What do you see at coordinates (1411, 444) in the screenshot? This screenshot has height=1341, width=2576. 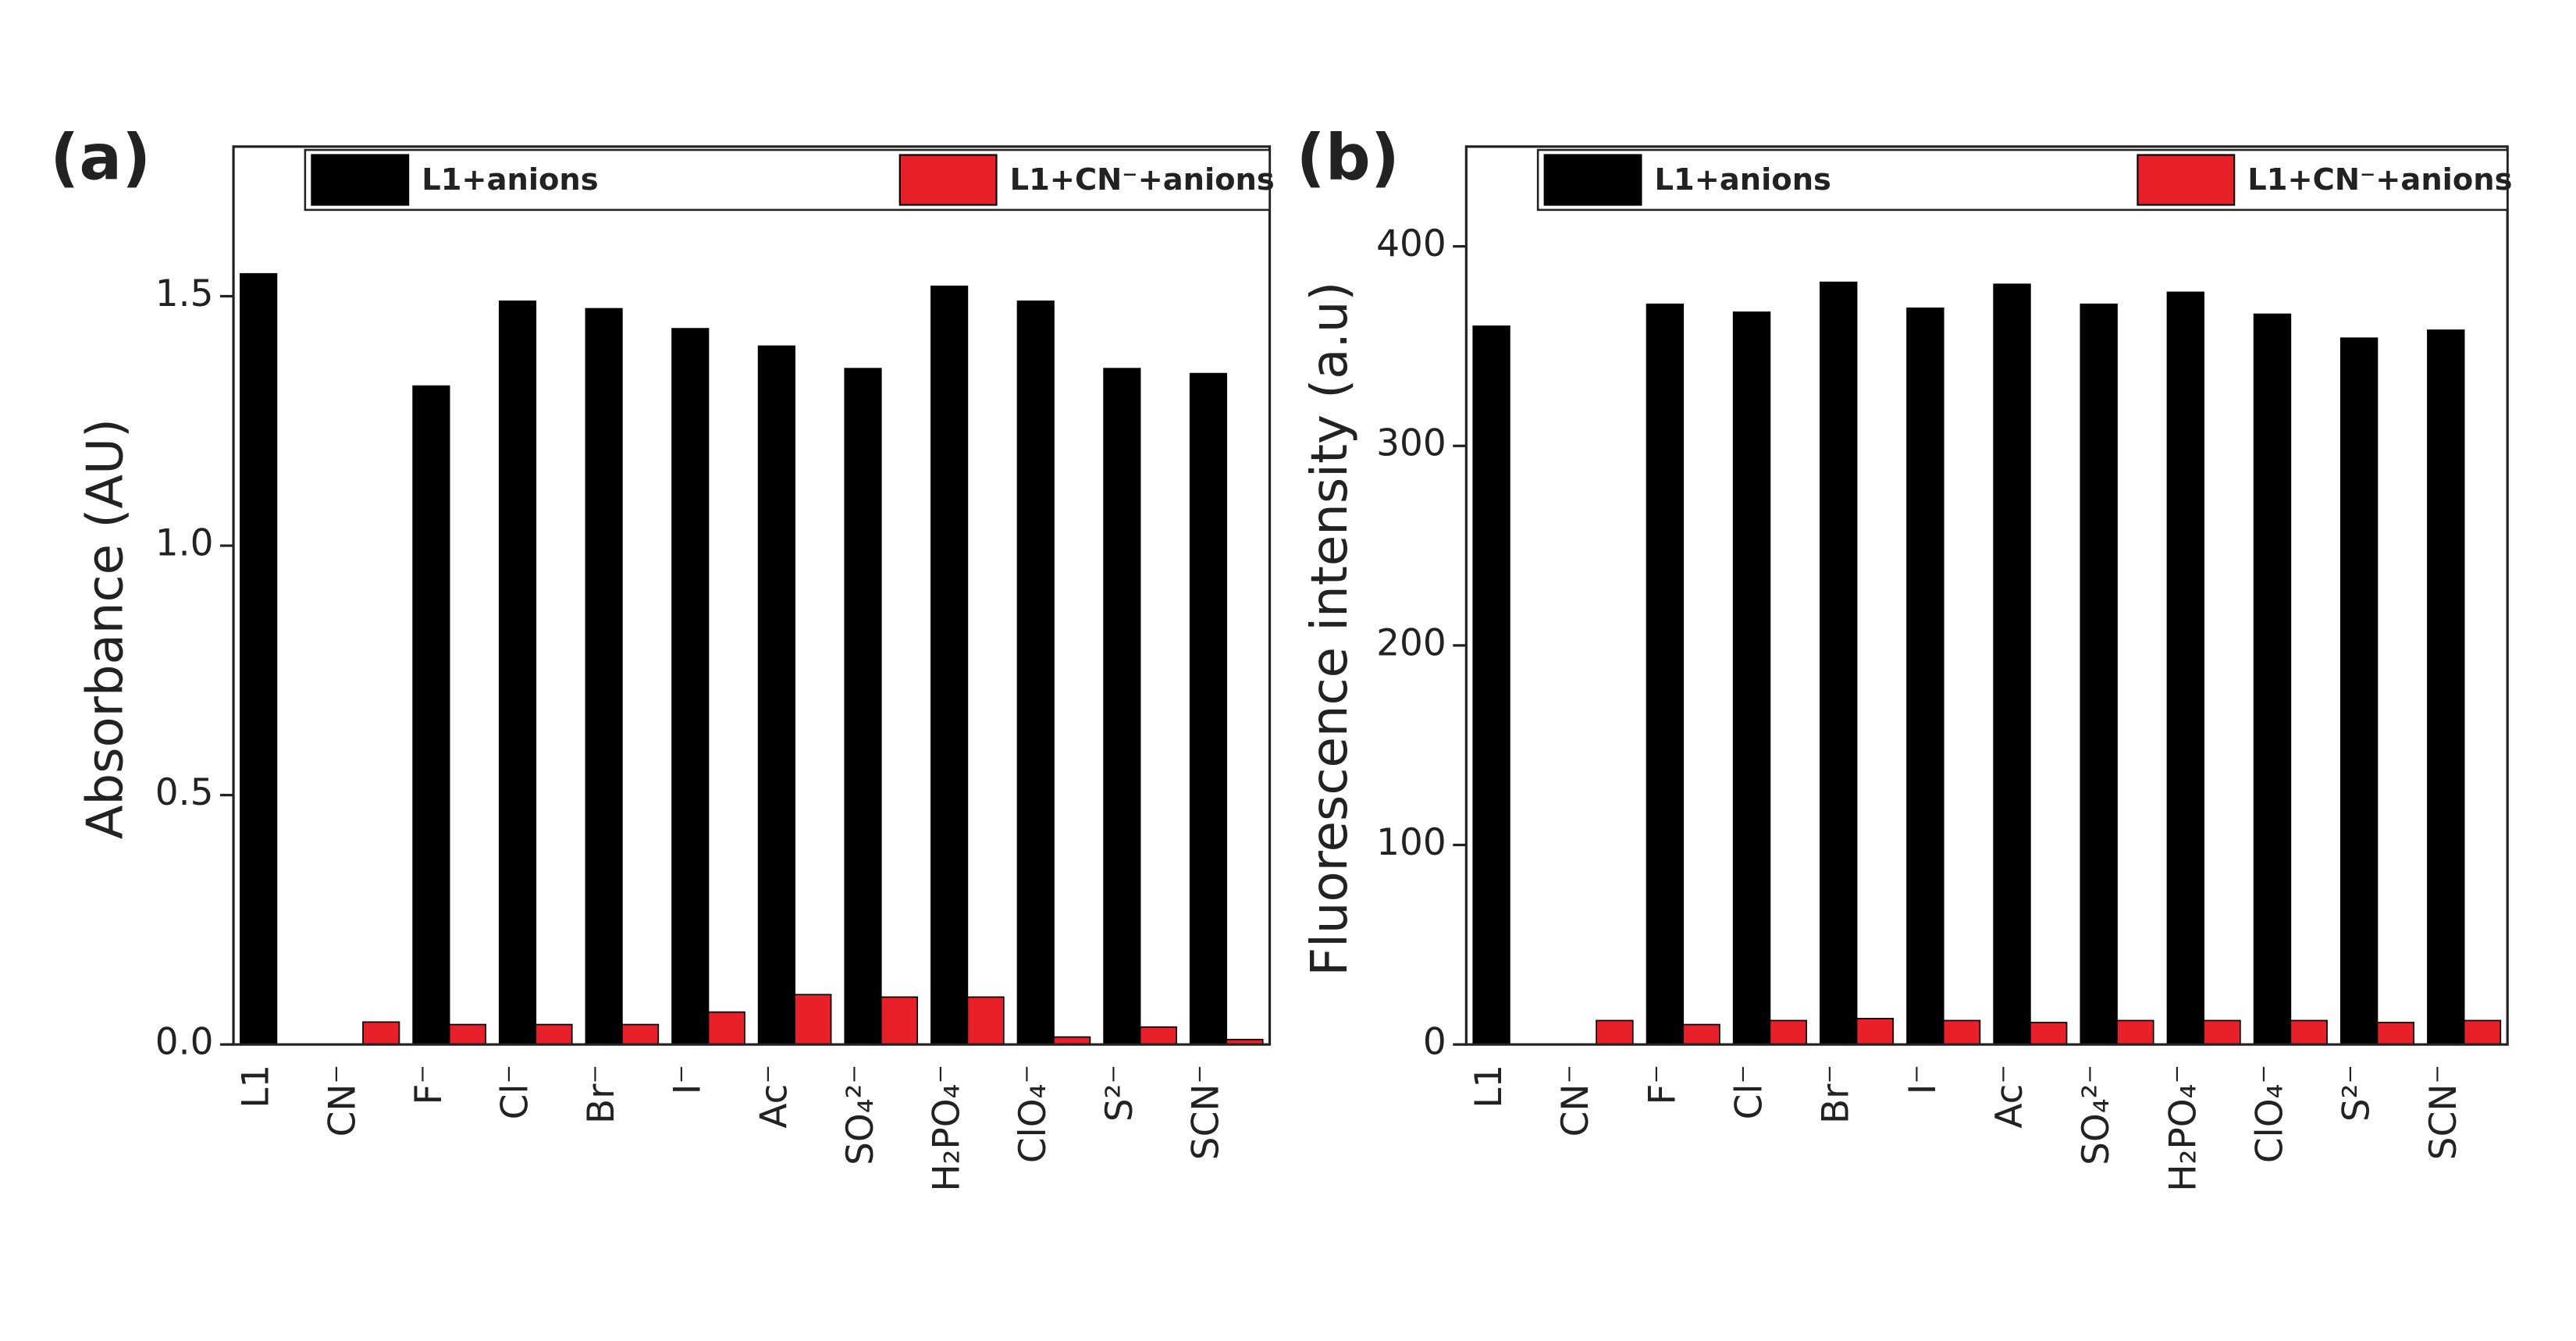 I see `y-tick-label: 300` at bounding box center [1411, 444].